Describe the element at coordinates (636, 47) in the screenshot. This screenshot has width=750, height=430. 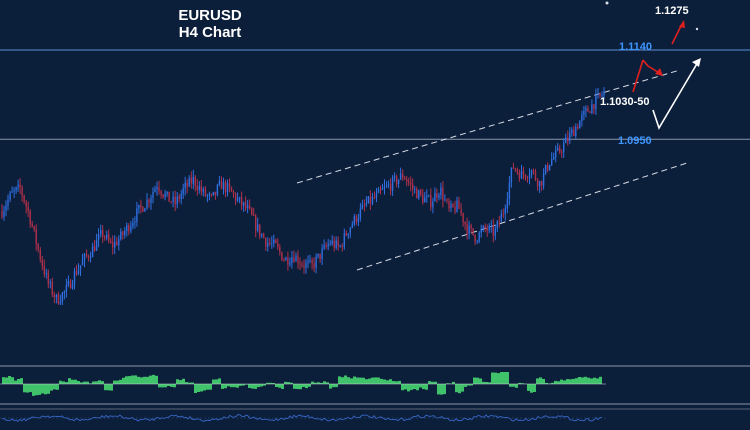
I see `level-label-2: 1.1140` at that location.